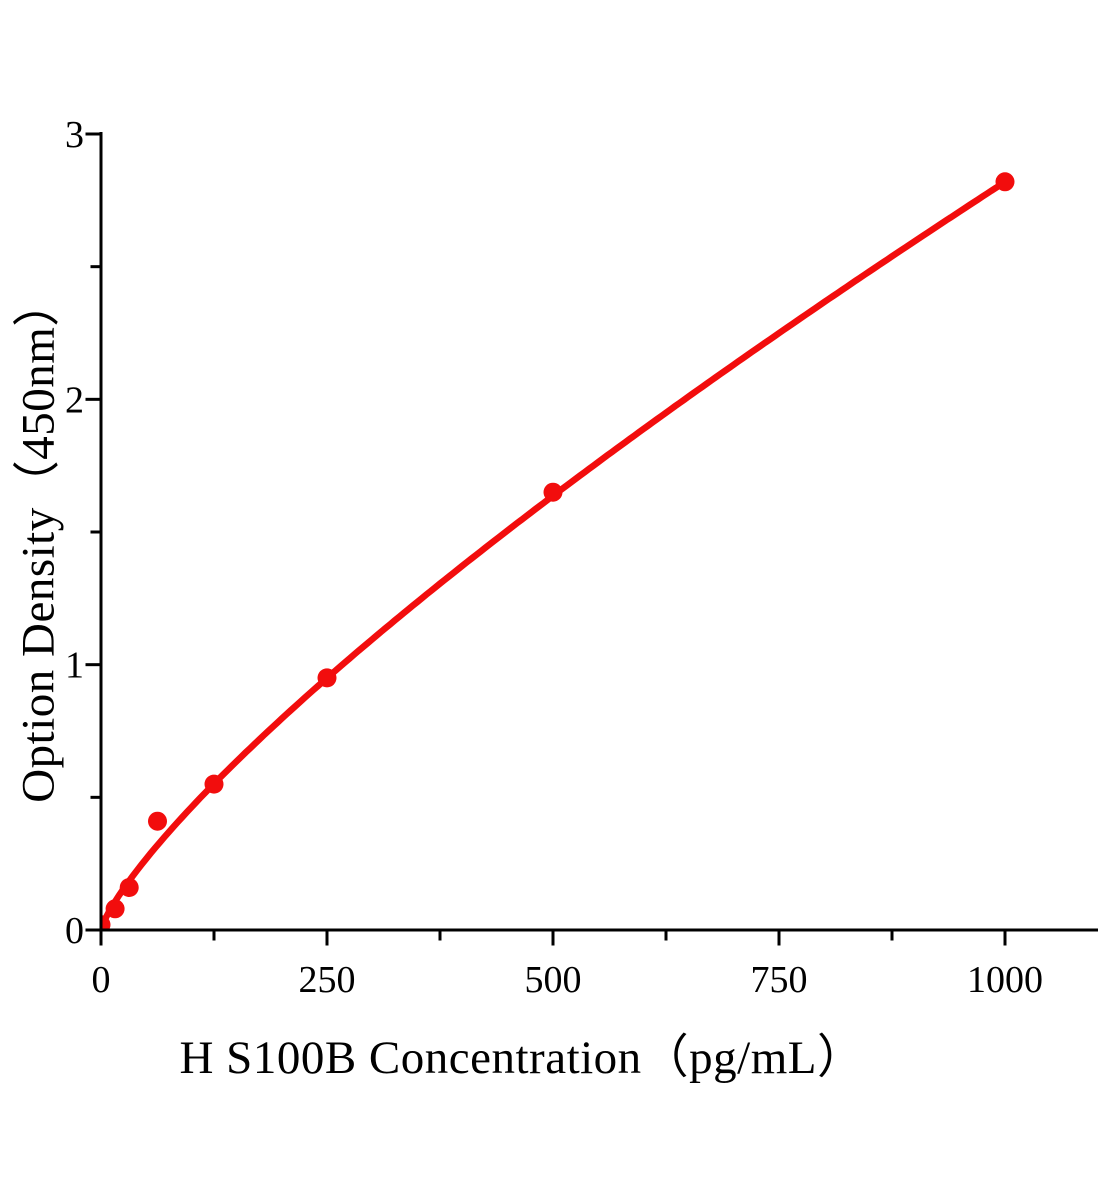 The height and width of the screenshot is (1200, 1104). I want to click on y-tick-label: 3, so click(74, 135).